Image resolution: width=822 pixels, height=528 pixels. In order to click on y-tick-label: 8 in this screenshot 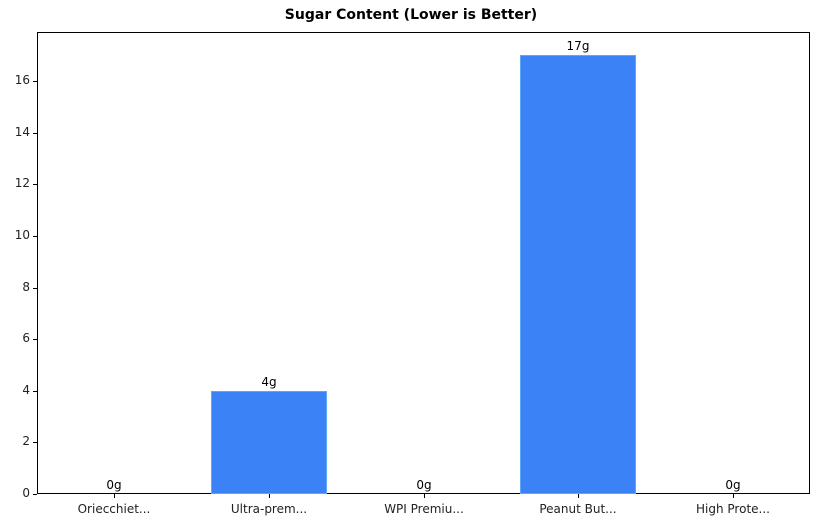, I will do `click(26, 287)`.